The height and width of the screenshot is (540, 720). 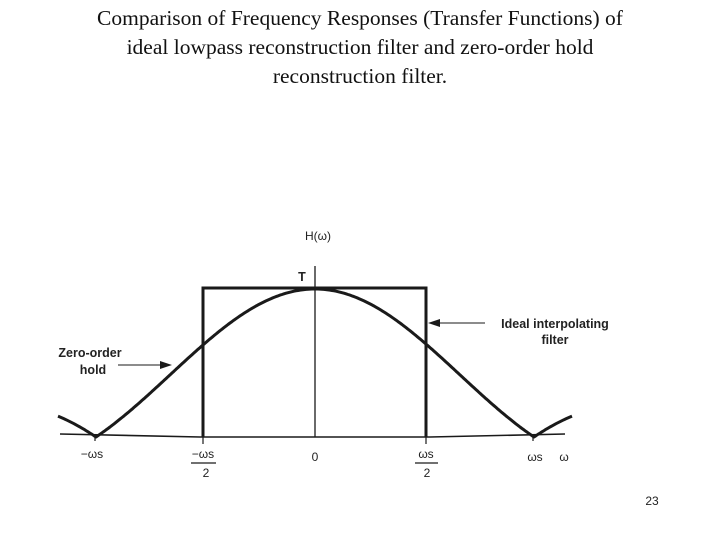 I want to click on tick-label-neg-ws-half-num: −ωs, so click(x=203, y=454).